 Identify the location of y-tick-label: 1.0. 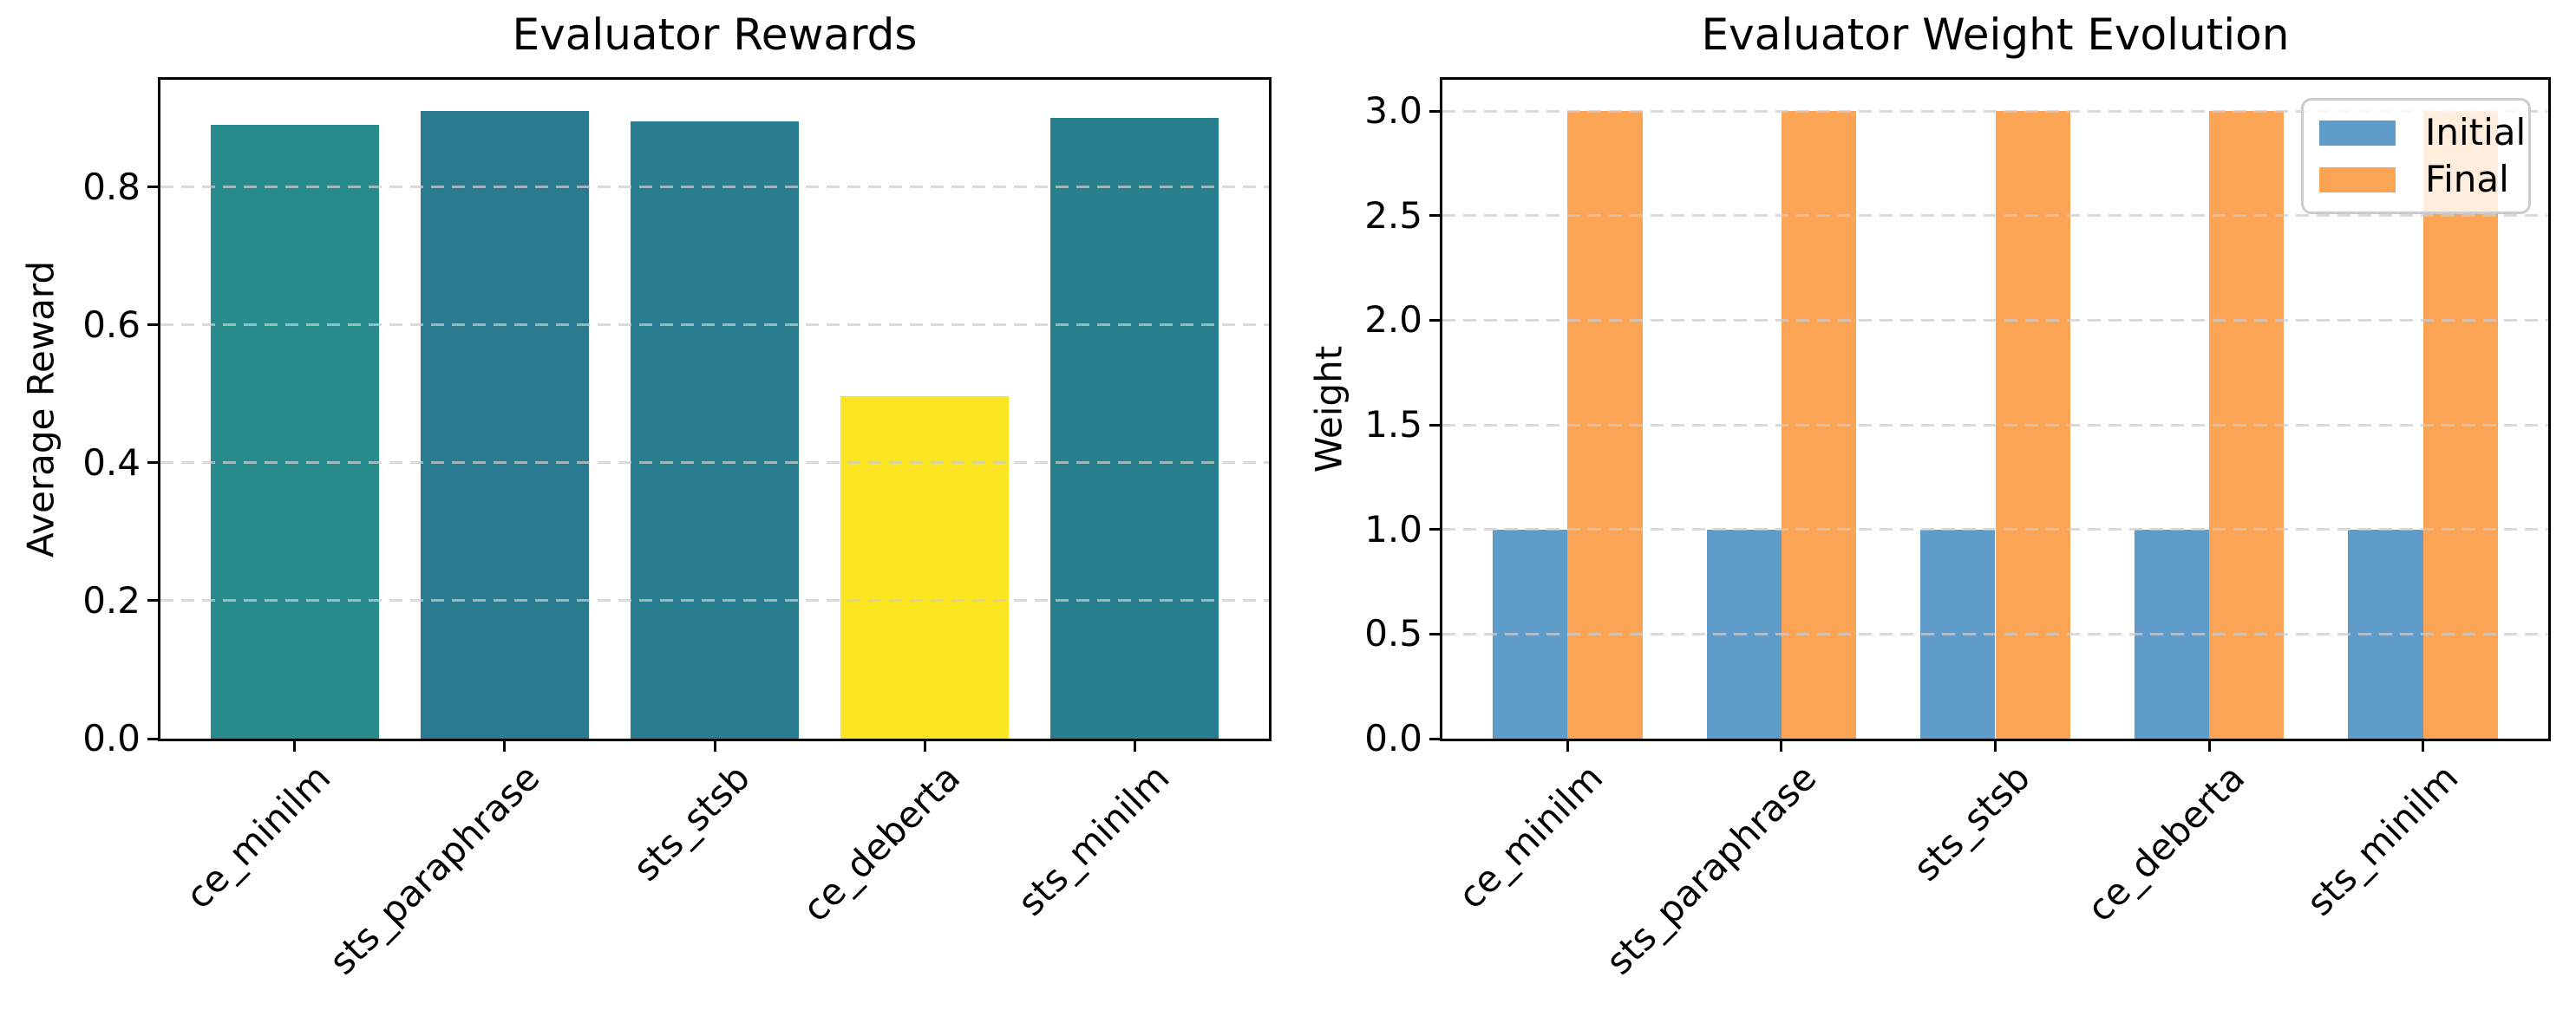
(1393, 529).